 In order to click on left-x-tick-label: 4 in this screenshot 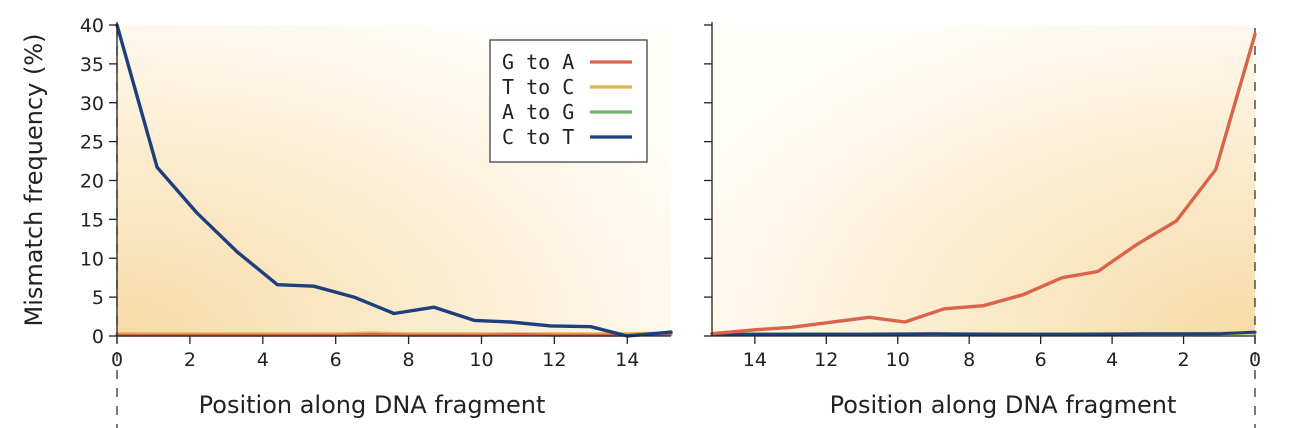, I will do `click(263, 360)`.